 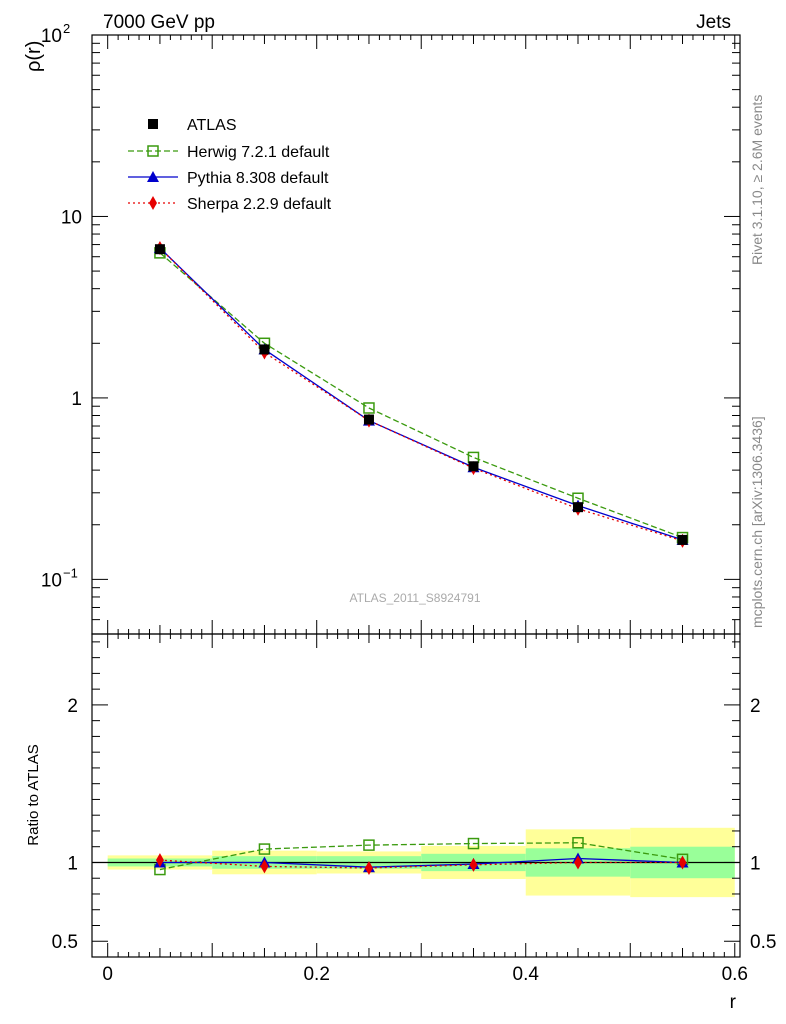 I want to click on main-y-axis-label: ρ(r), so click(x=34, y=56).